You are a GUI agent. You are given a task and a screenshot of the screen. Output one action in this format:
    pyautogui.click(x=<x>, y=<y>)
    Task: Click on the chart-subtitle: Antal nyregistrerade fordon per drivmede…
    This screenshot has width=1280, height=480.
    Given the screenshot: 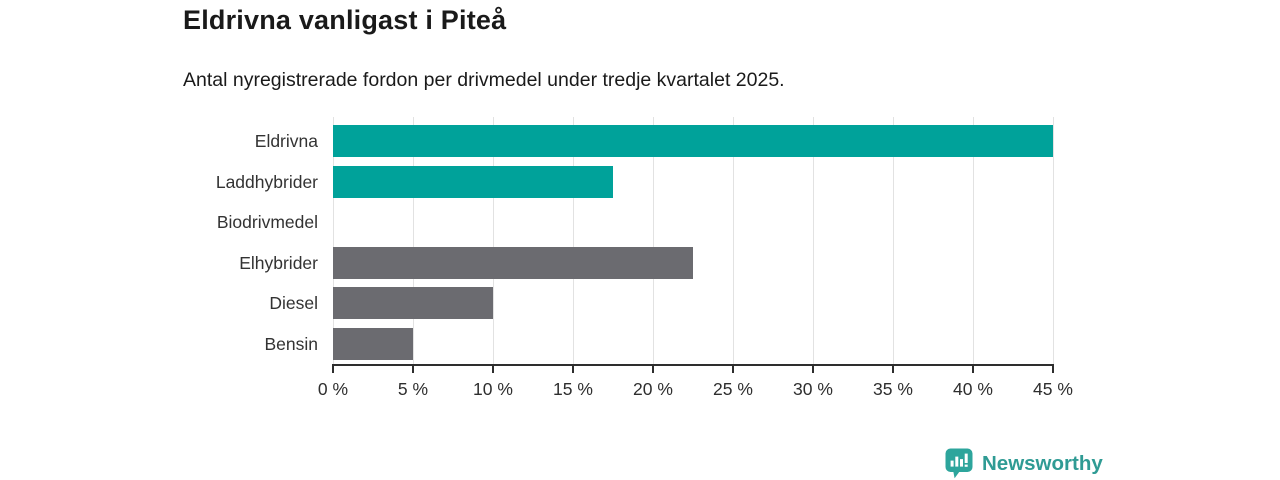 What is the action you would take?
    pyautogui.click(x=484, y=80)
    